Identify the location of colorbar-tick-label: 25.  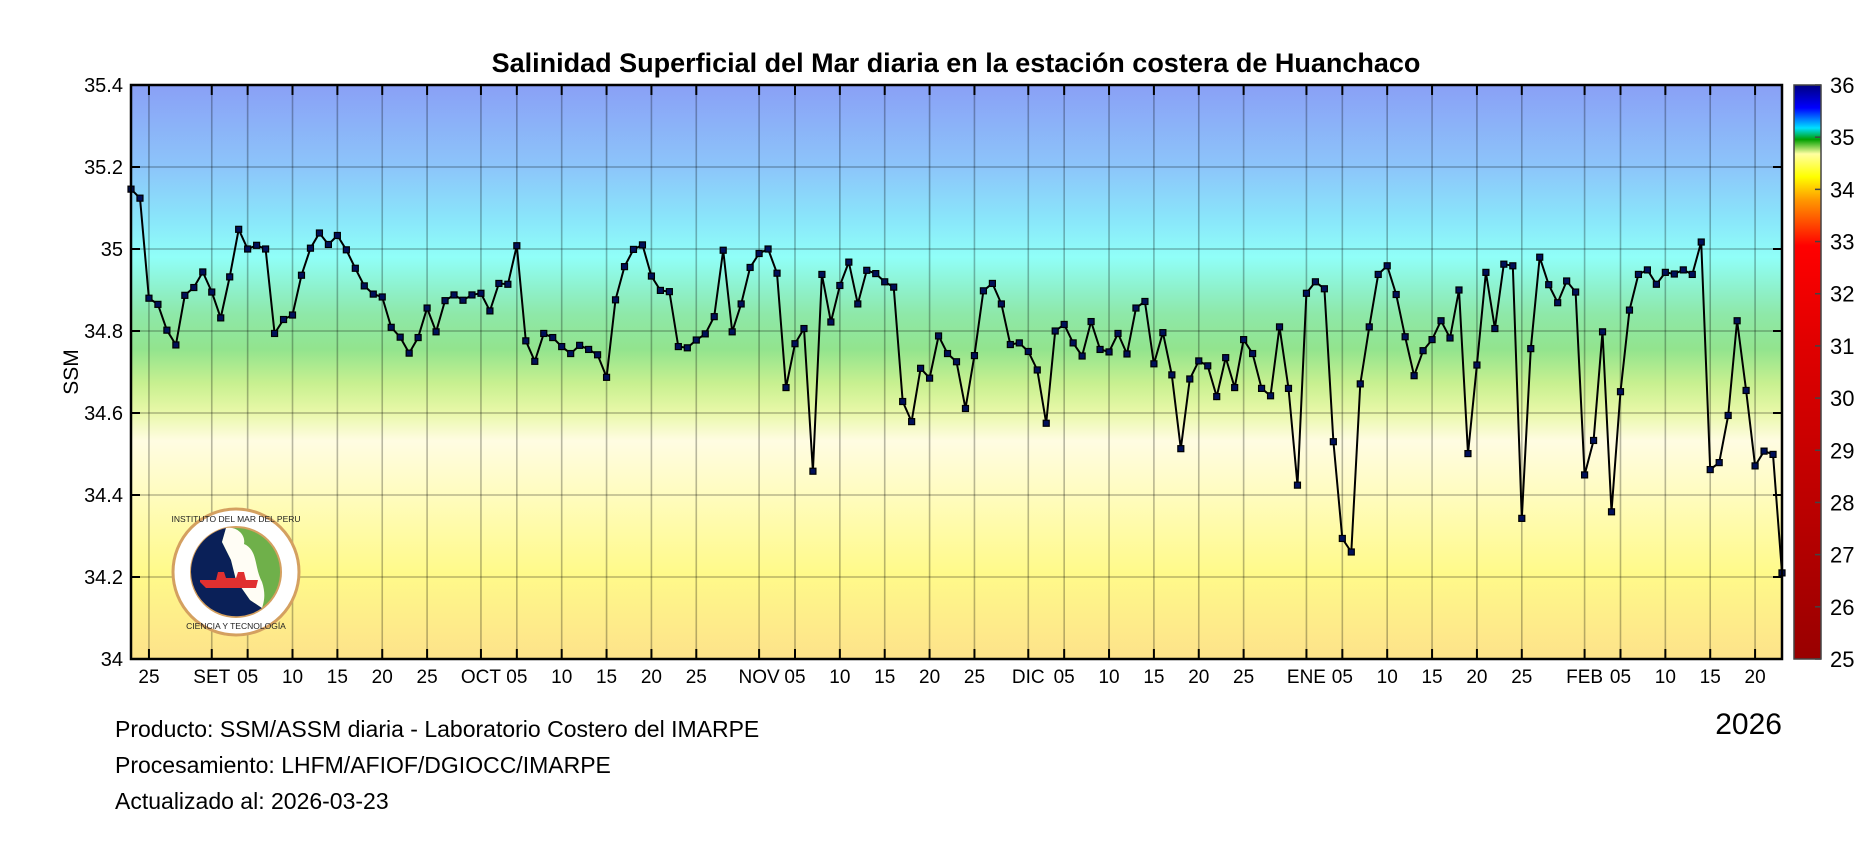
(1842, 659).